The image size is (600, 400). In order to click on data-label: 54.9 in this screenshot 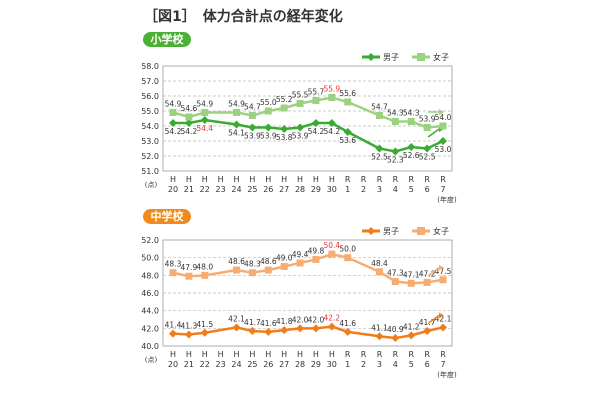, I will do `click(236, 104)`.